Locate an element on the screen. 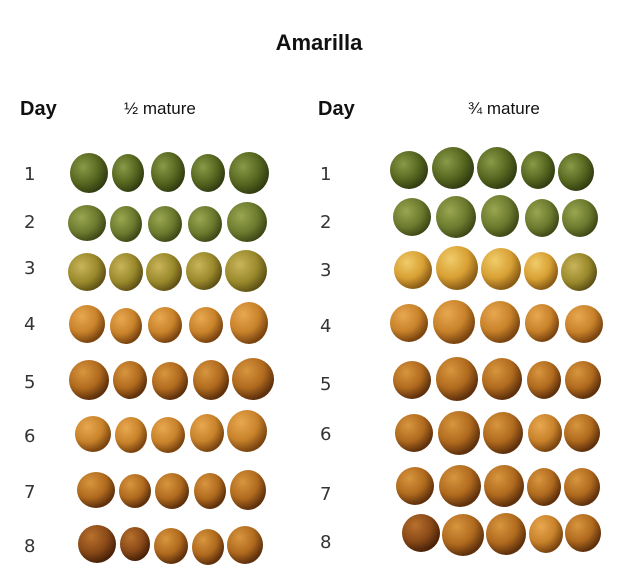 The image size is (638, 573). day-number-left-1: 1 is located at coordinates (30, 174).